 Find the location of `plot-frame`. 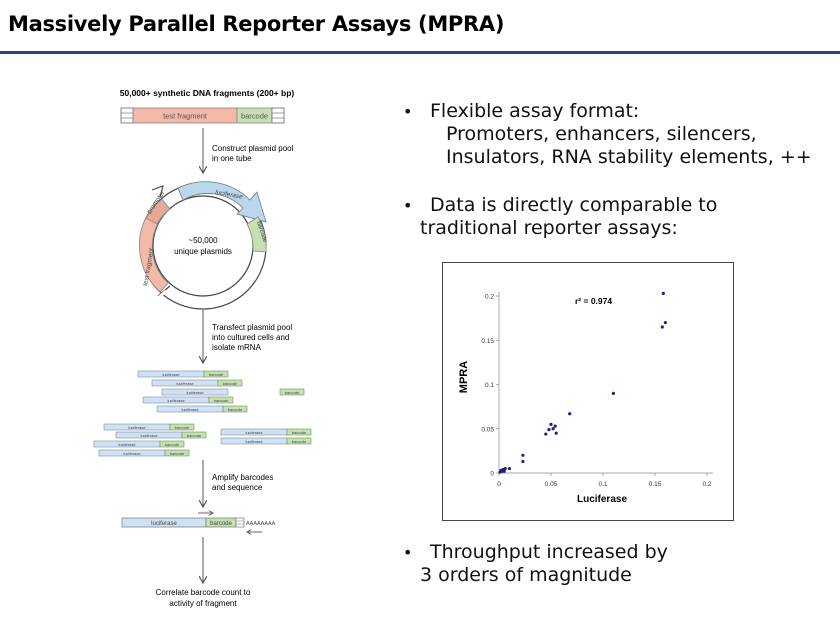

plot-frame is located at coordinates (588, 391).